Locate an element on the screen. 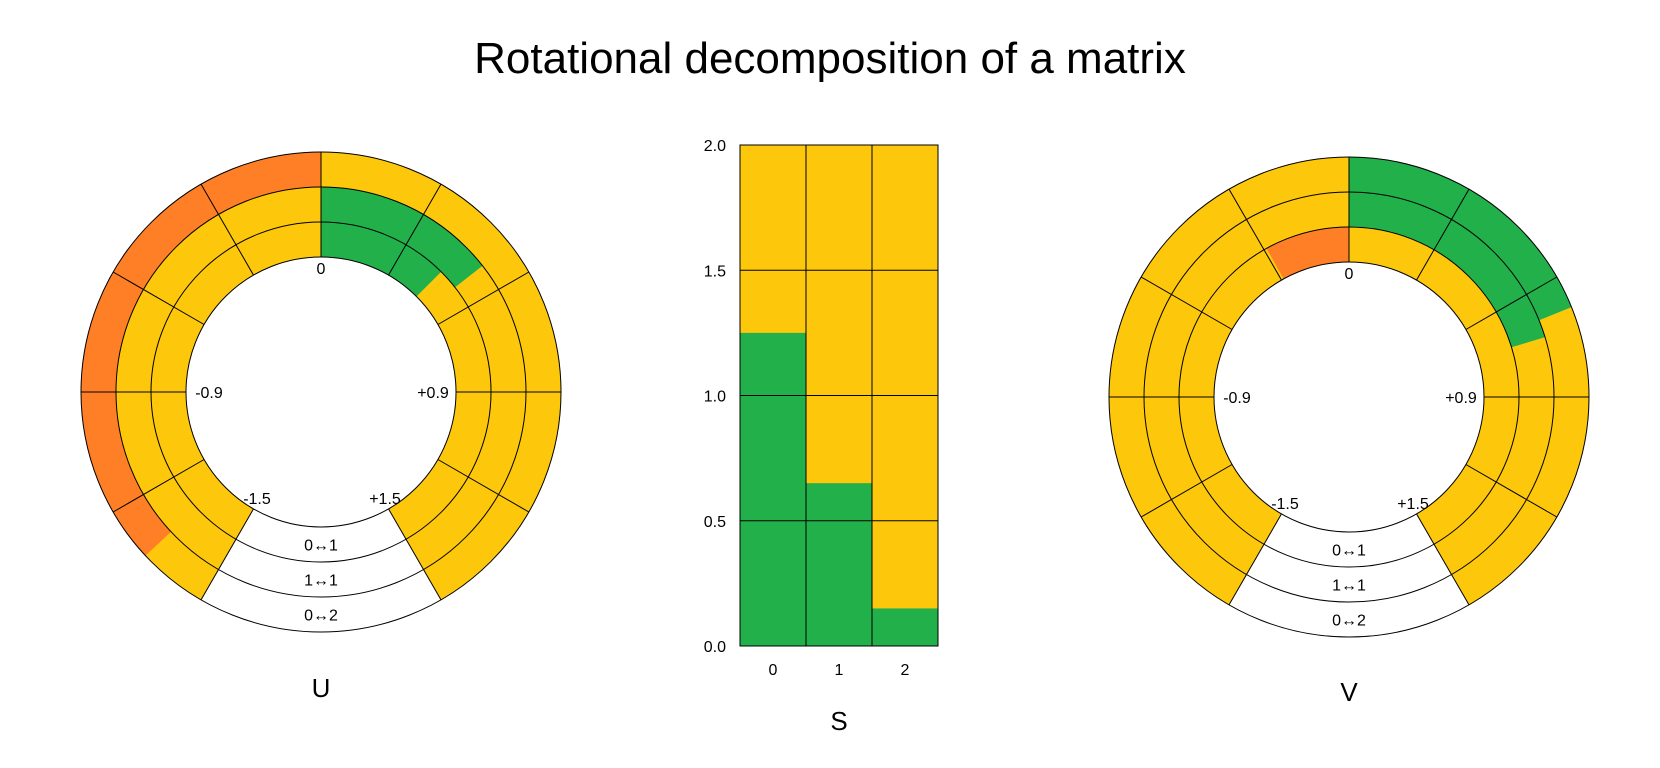 Image resolution: width=1660 pixels, height=768 pixels. dial-name-label: V is located at coordinates (1349, 692).